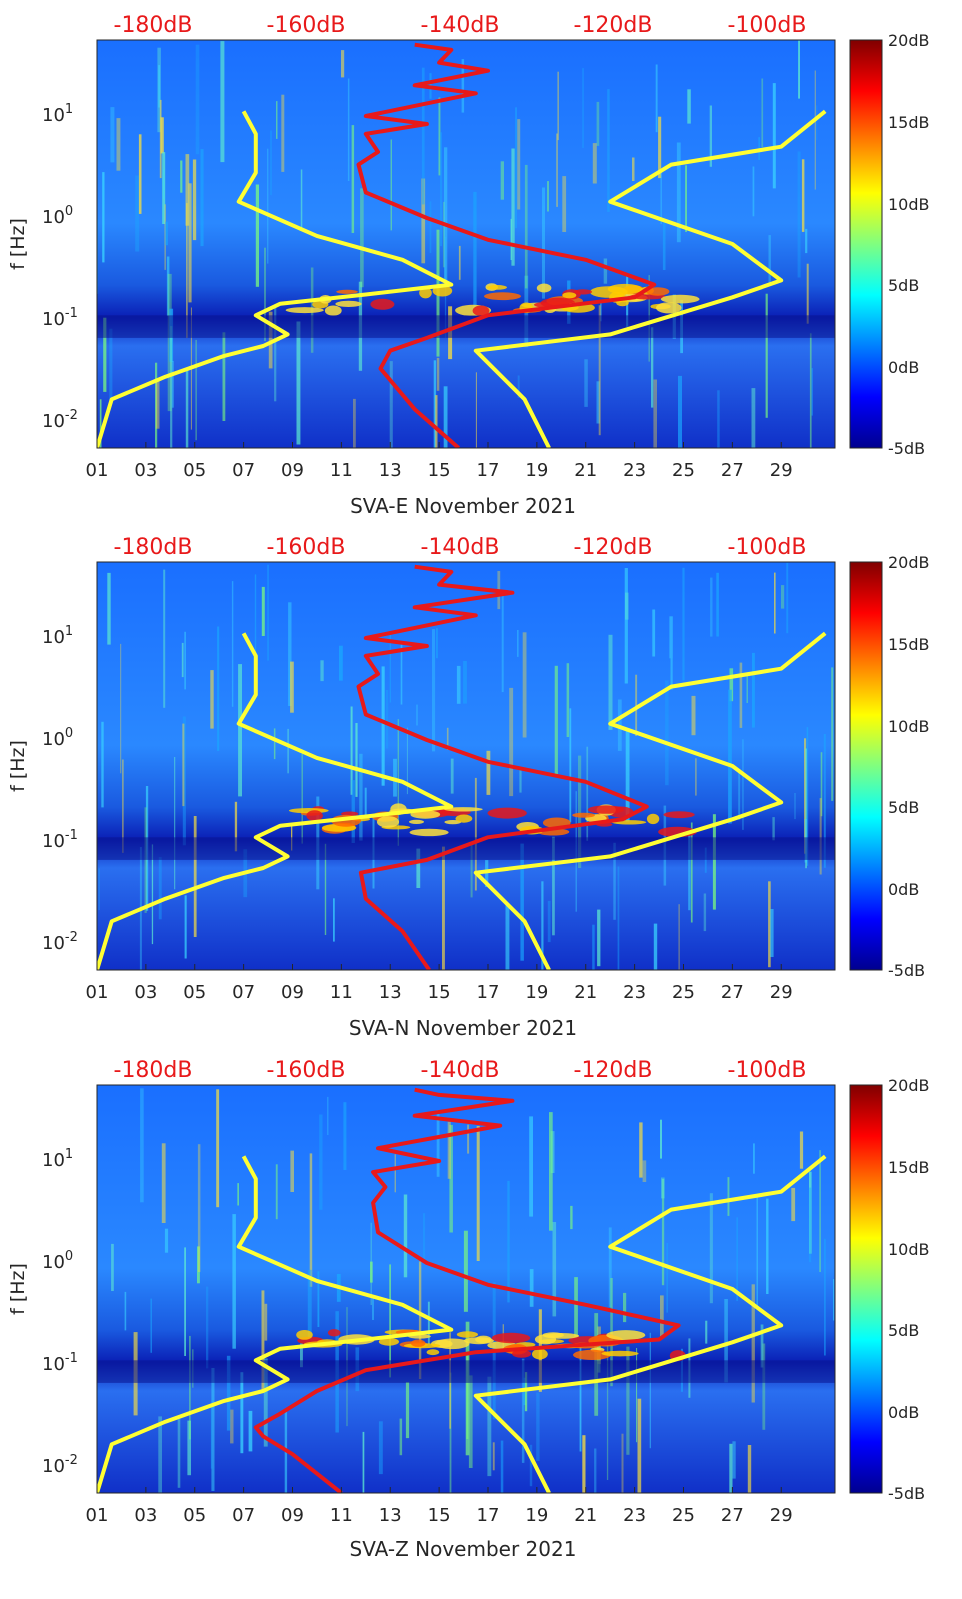 This screenshot has width=962, height=1599. What do you see at coordinates (781, 470) in the screenshot?
I see `x-tick-label: 29` at bounding box center [781, 470].